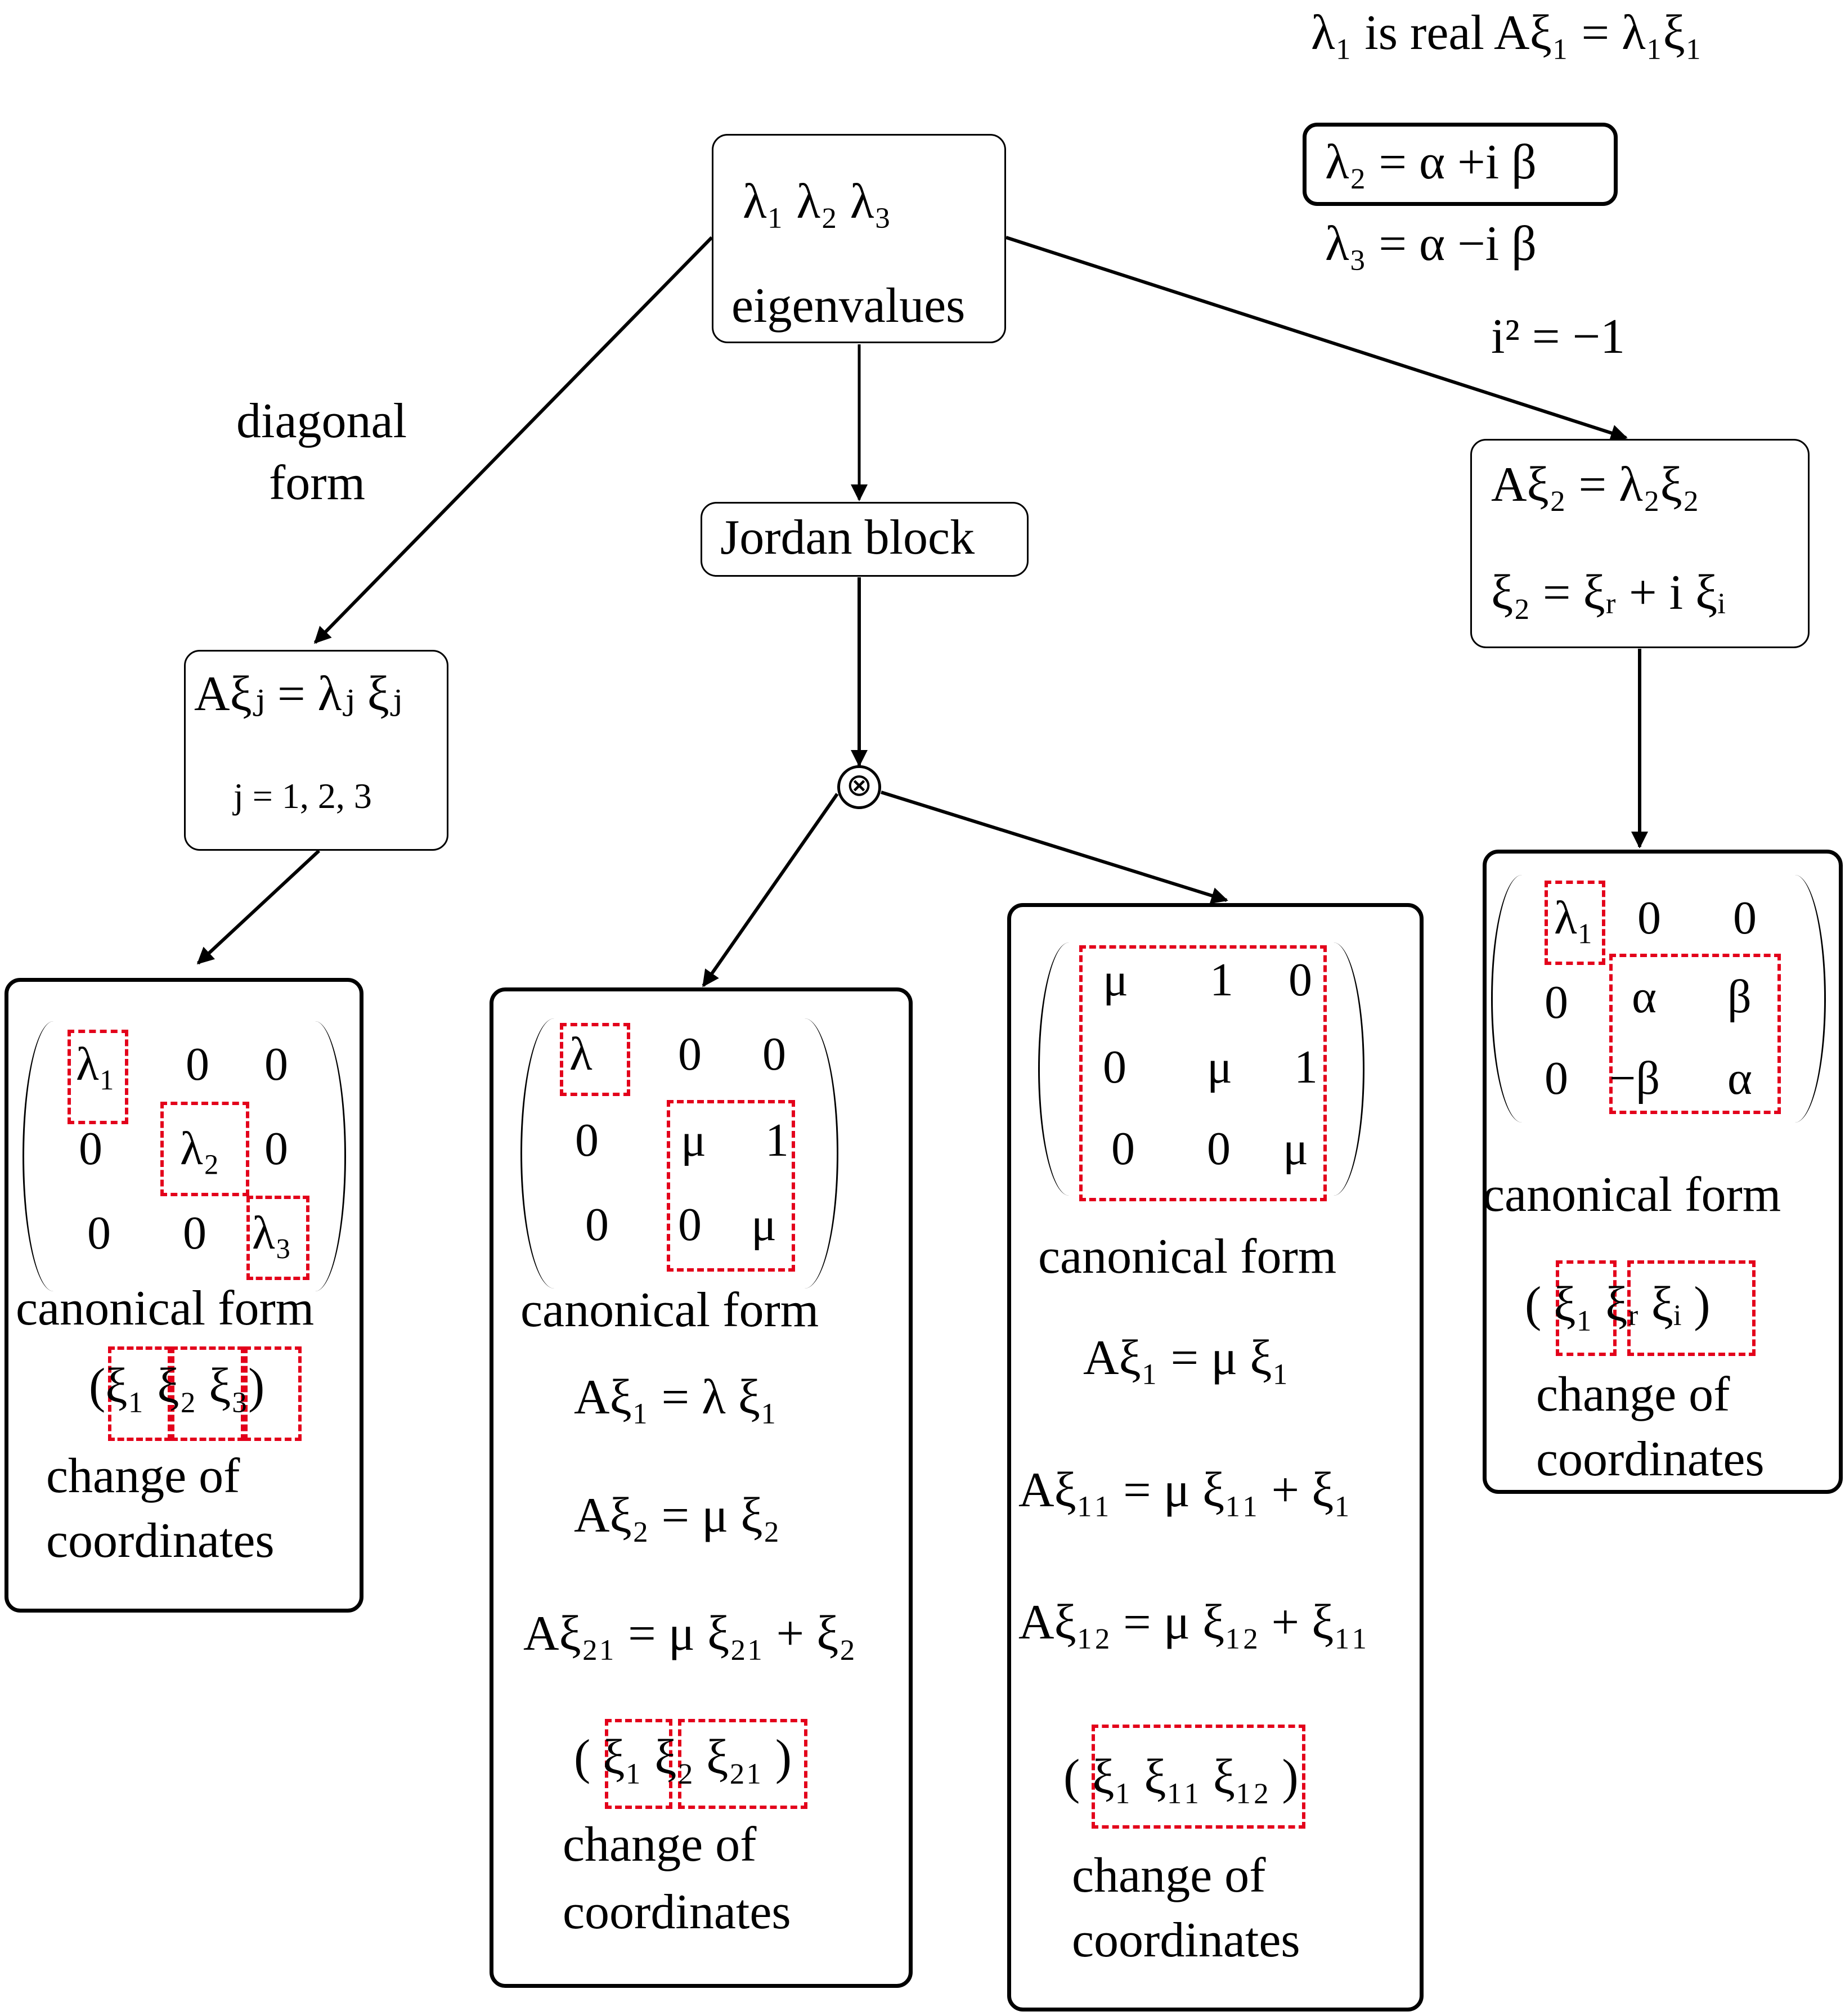 The width and height of the screenshot is (1845, 2016). Describe the element at coordinates (258, 907) in the screenshot. I see `arrow-diagonal-to-box` at that location.